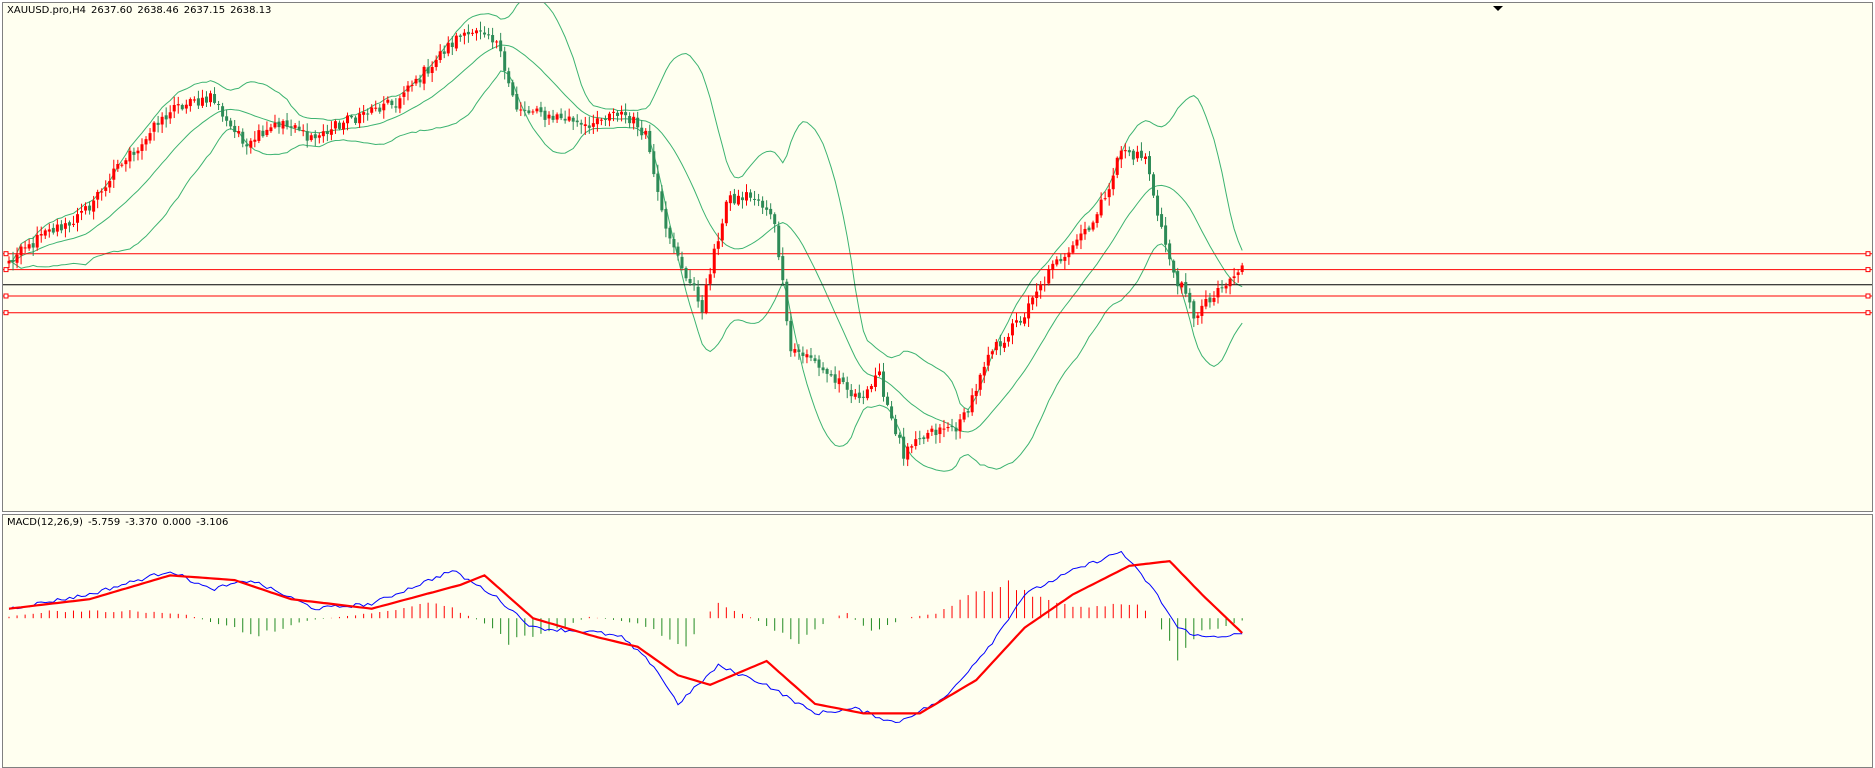  Describe the element at coordinates (1498, 8) in the screenshot. I see `chart-shift-marker` at that location.